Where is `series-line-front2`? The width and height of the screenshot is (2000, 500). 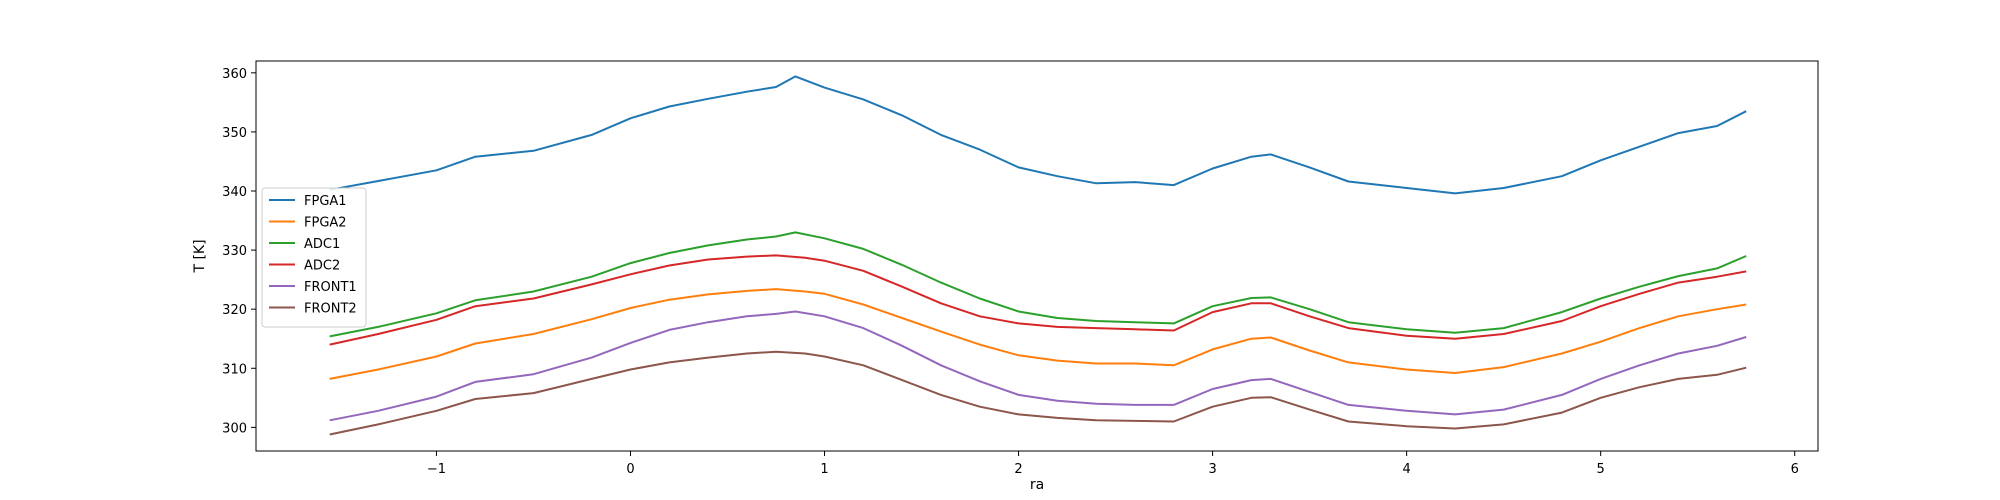
series-line-front2 is located at coordinates (1038, 393).